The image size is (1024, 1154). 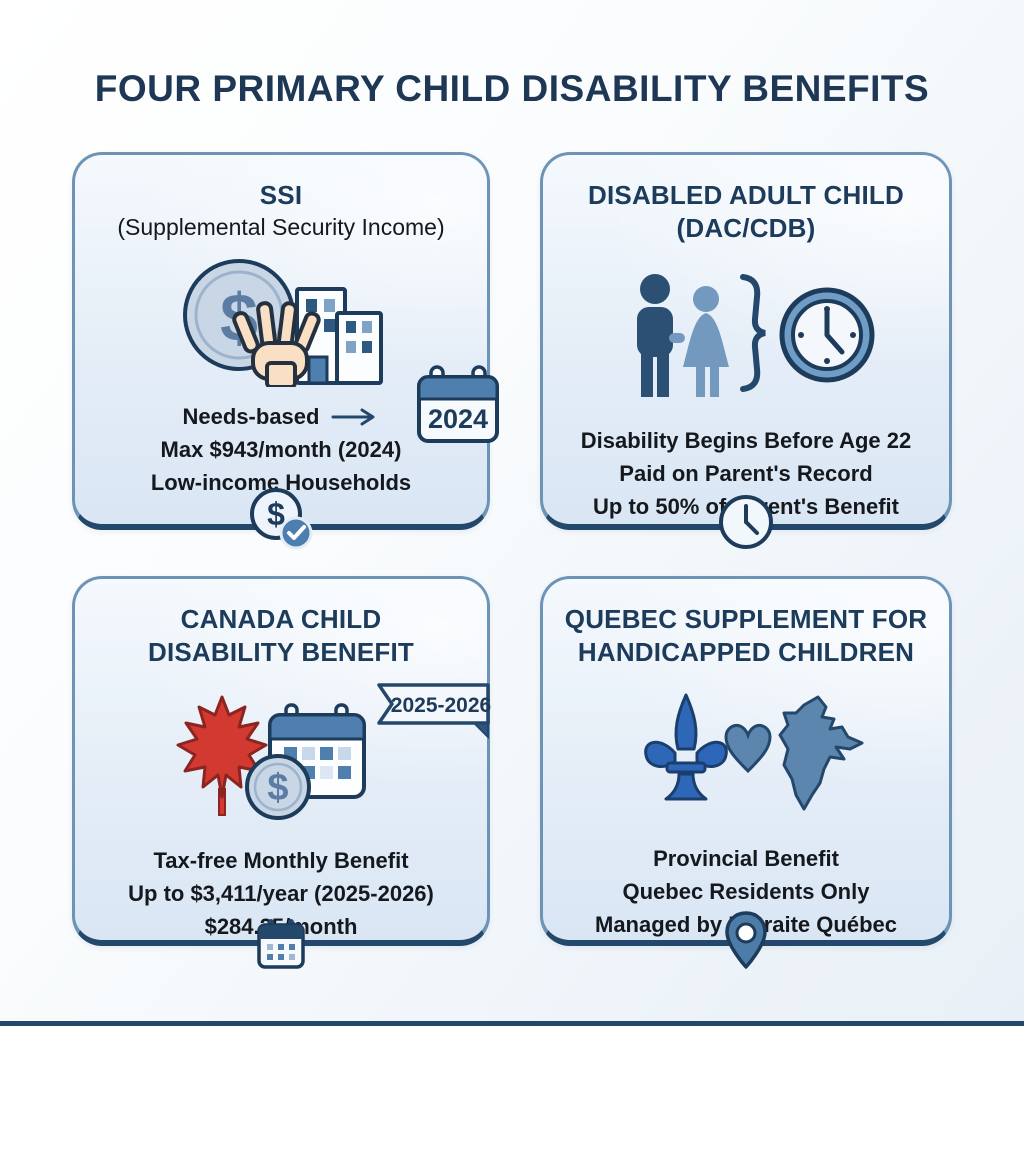 What do you see at coordinates (746, 943) in the screenshot?
I see `location-pin-badge-icon` at bounding box center [746, 943].